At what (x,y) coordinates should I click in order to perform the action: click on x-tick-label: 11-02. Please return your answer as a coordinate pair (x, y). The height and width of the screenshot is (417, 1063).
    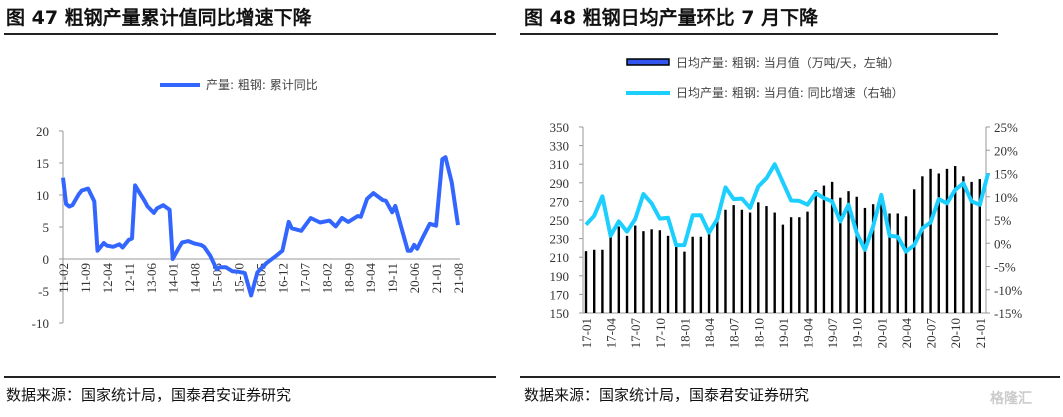
    Looking at the image, I should click on (63, 278).